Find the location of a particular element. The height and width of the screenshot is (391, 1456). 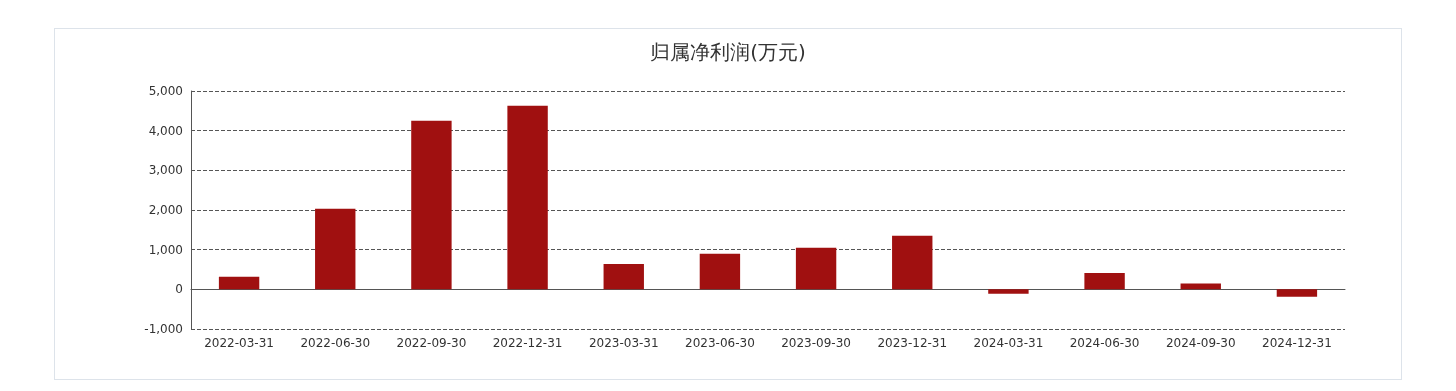

x-tick-label: 2022-03-31 is located at coordinates (239, 343).